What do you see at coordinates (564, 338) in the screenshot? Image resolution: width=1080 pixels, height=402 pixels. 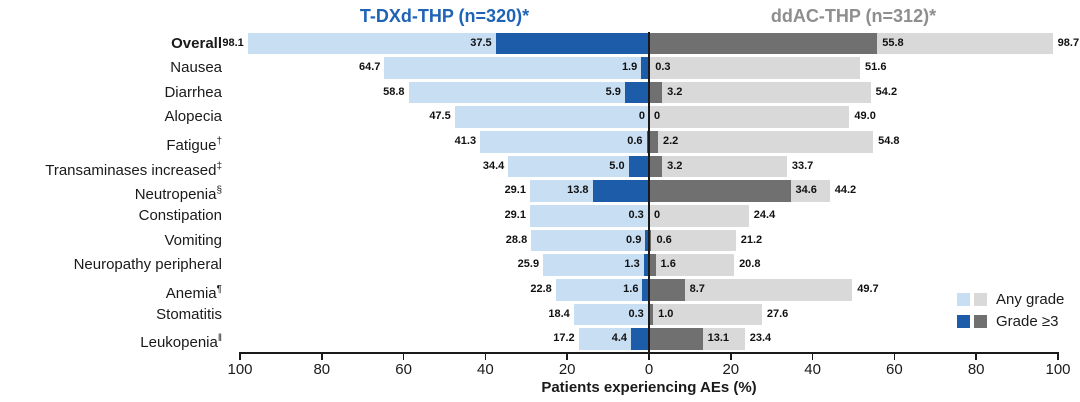 I see `value-label-left-any: 17.2` at bounding box center [564, 338].